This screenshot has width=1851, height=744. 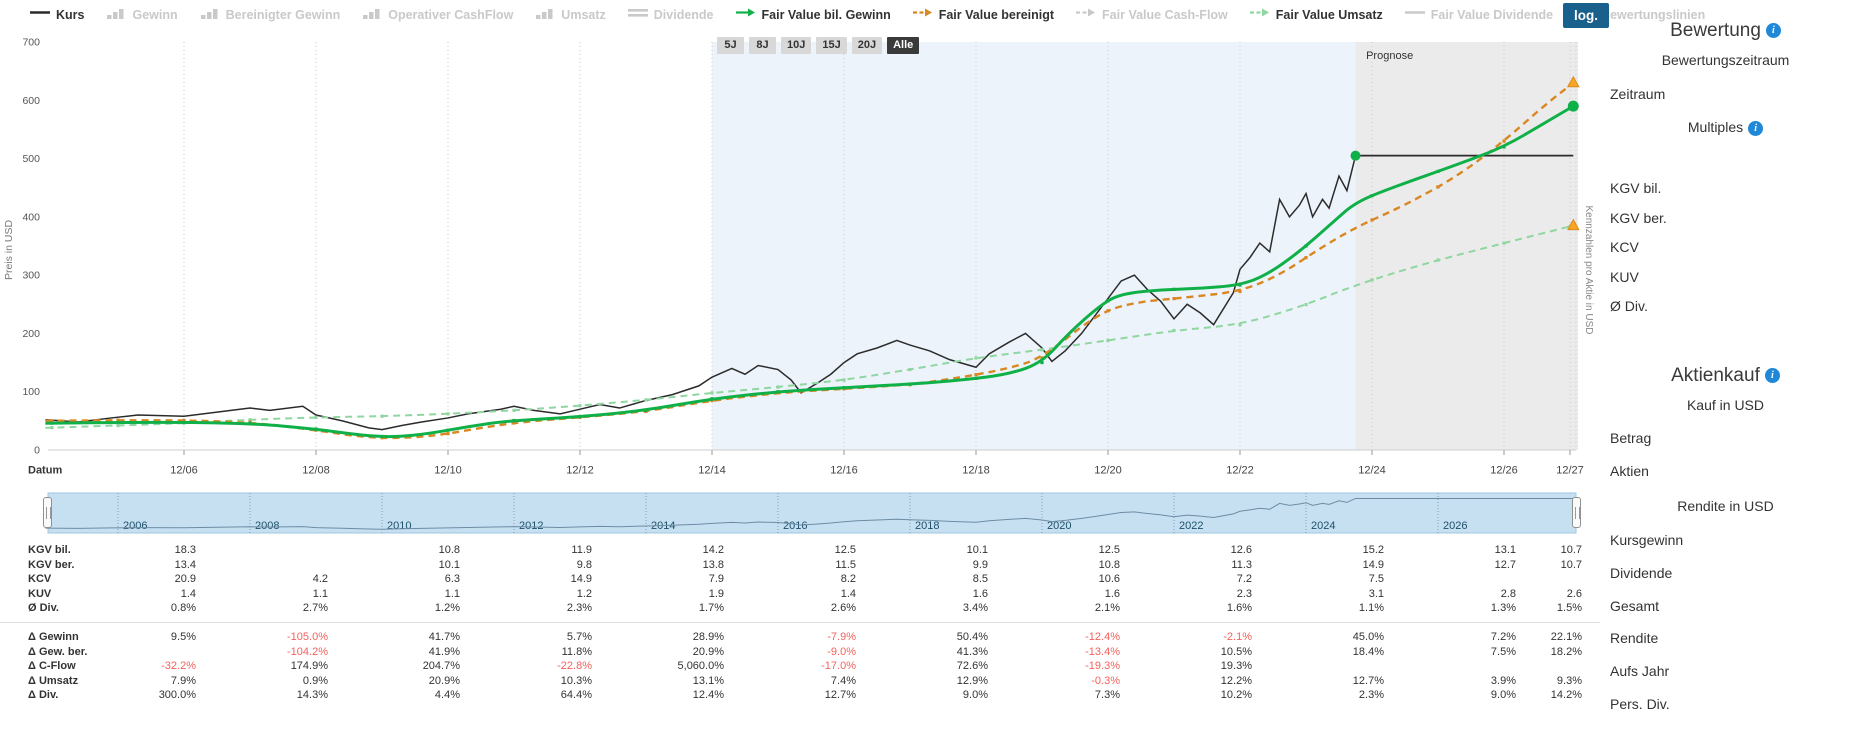 What do you see at coordinates (711, 608) in the screenshot?
I see `cell-12/14: 1.7%` at bounding box center [711, 608].